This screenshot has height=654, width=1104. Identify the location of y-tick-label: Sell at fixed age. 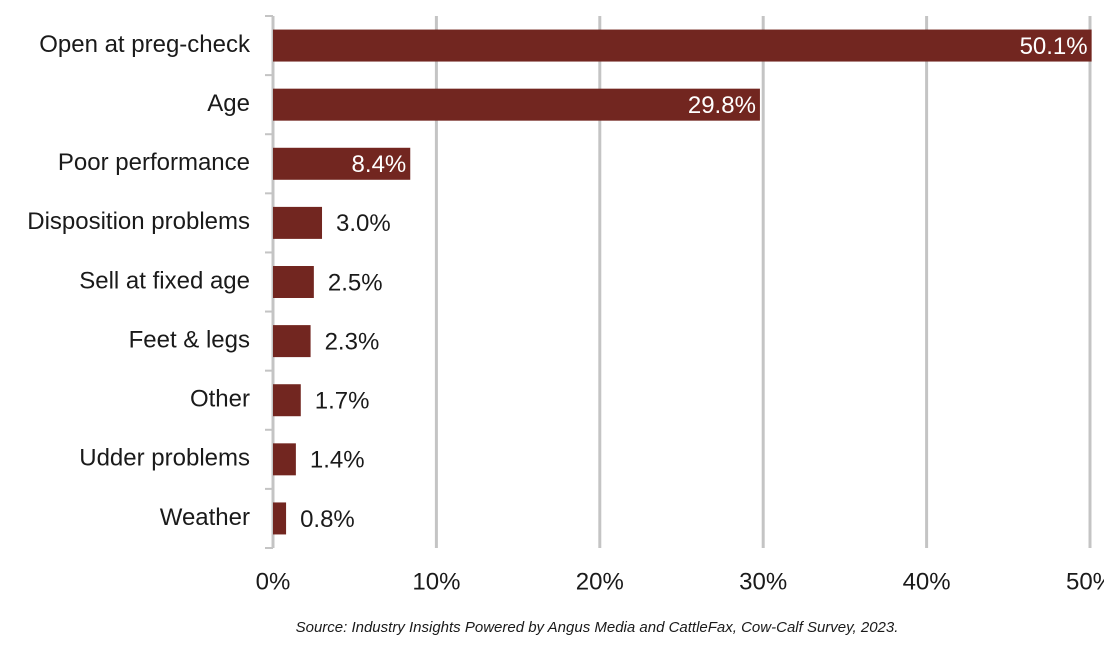
(164, 280).